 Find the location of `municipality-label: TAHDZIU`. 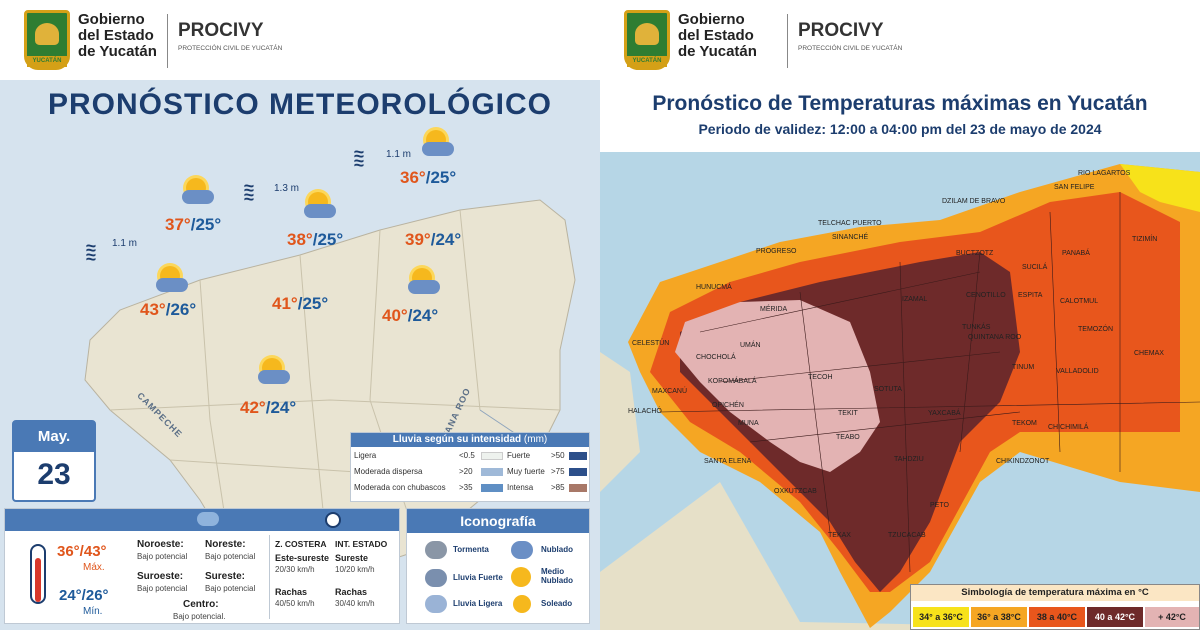

municipality-label: TAHDZIU is located at coordinates (909, 459).